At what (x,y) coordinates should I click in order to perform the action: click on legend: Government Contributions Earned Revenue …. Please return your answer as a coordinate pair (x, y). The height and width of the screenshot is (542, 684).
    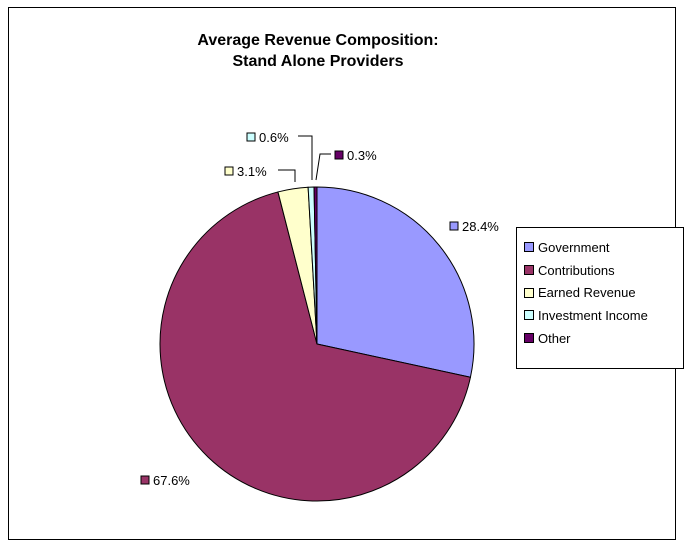
    Looking at the image, I should click on (600, 298).